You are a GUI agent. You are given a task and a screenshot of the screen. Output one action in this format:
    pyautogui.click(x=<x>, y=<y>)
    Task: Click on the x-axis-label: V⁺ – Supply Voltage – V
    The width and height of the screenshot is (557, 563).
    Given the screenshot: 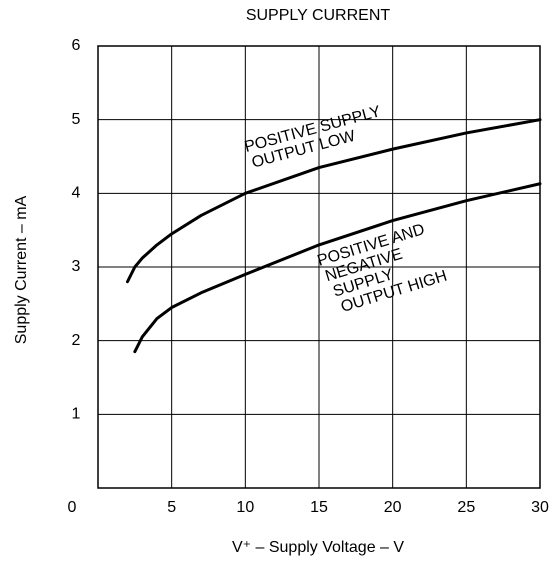 What is the action you would take?
    pyautogui.click(x=318, y=547)
    